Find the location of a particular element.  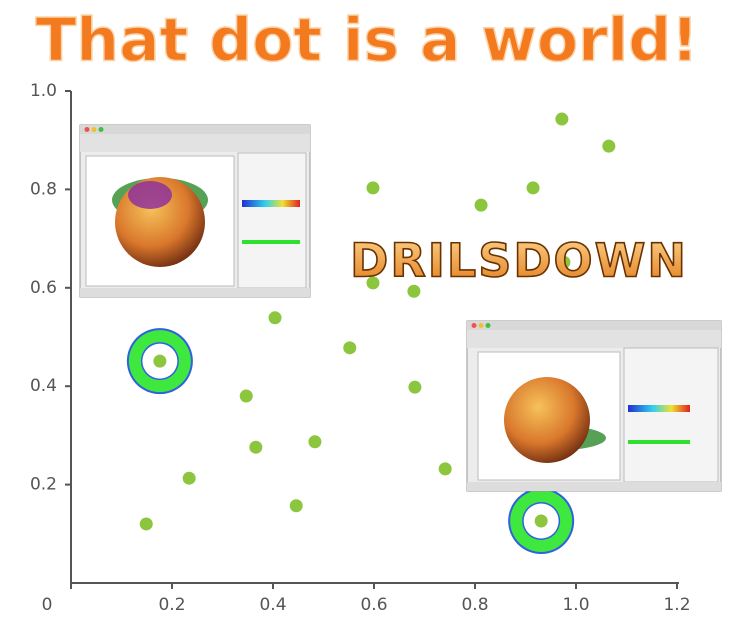

x-tick-label: 0.2 is located at coordinates (171, 605).